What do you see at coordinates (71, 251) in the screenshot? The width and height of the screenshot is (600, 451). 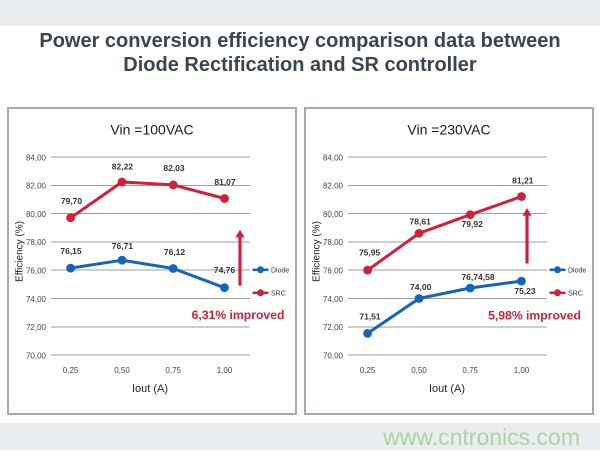 I see `svg-text: 76,15` at bounding box center [71, 251].